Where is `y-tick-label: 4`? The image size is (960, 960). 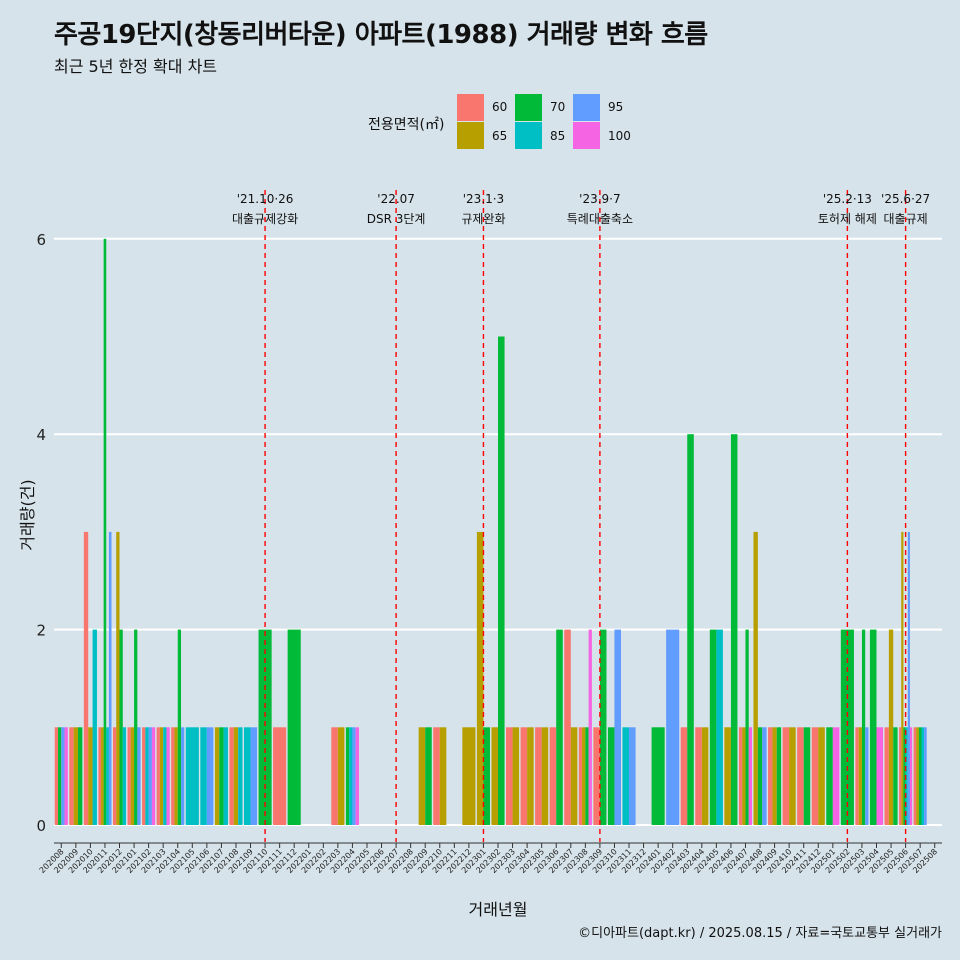 y-tick-label: 4 is located at coordinates (41, 435).